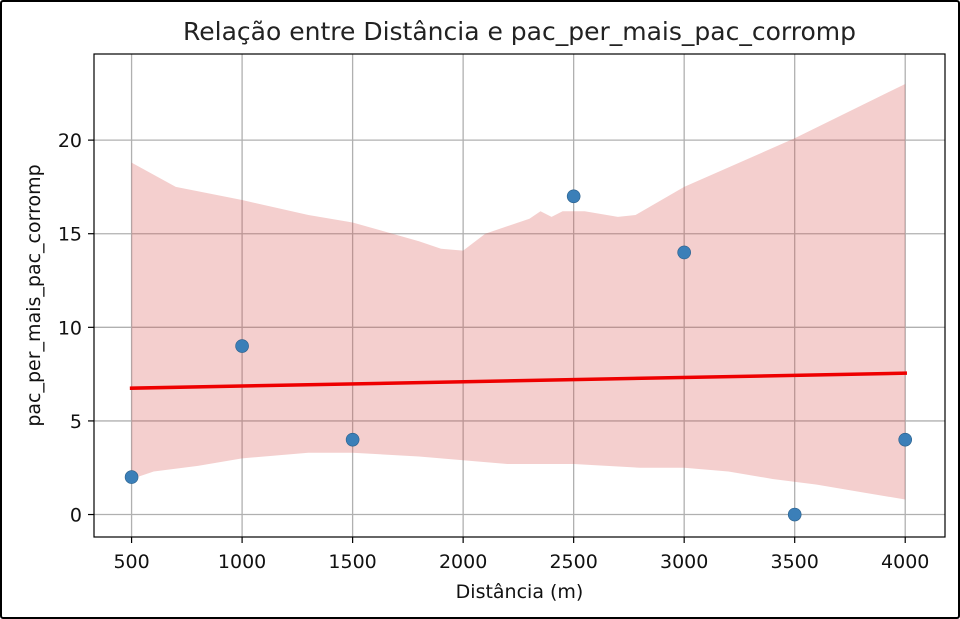 The height and width of the screenshot is (619, 960). What do you see at coordinates (463, 562) in the screenshot?
I see `x-tick-label: 2000` at bounding box center [463, 562].